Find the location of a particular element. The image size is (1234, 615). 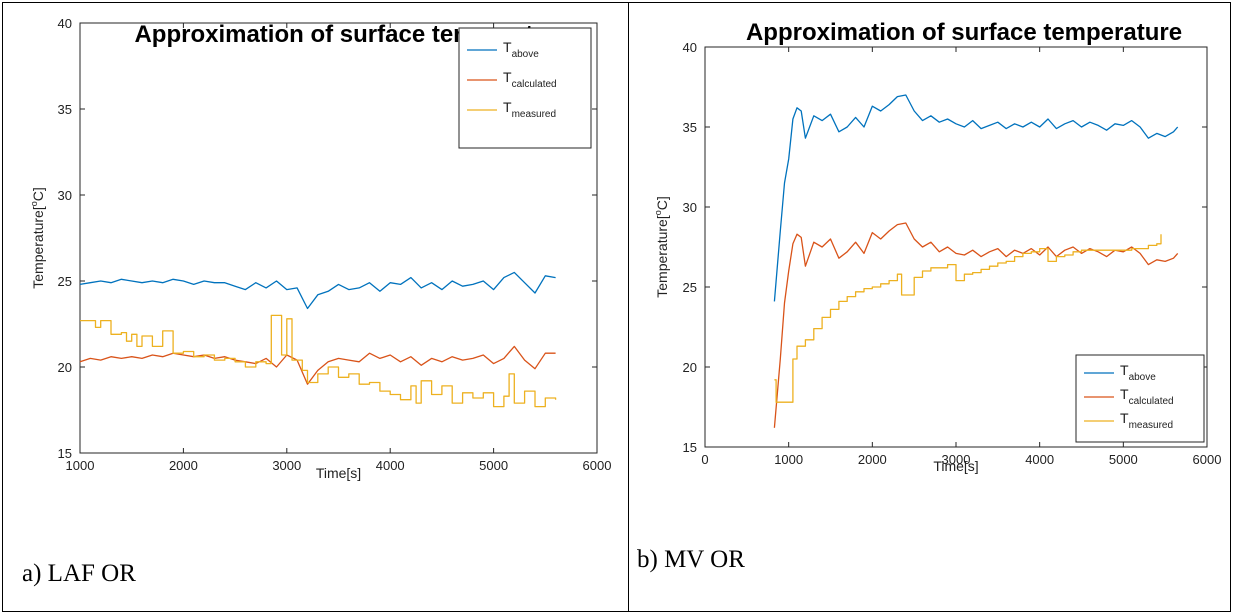

x-tick-label: 0 is located at coordinates (704, 459).